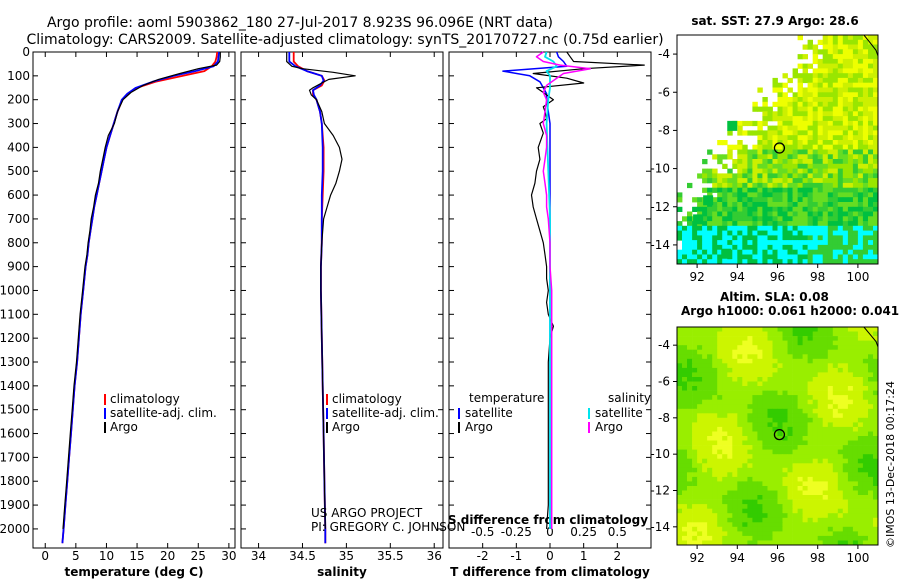 The width and height of the screenshot is (900, 584). What do you see at coordinates (664, 92) in the screenshot?
I see `sst-map-ytick-label: -6` at bounding box center [664, 92].